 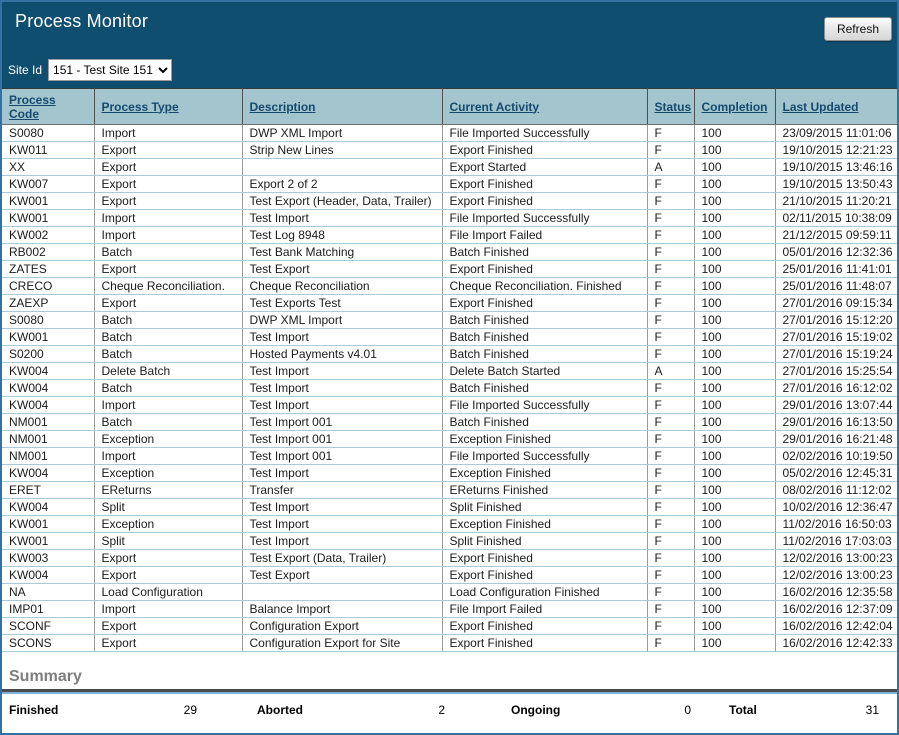 I want to click on cell-current-activity: Split Finished, so click(x=545, y=541).